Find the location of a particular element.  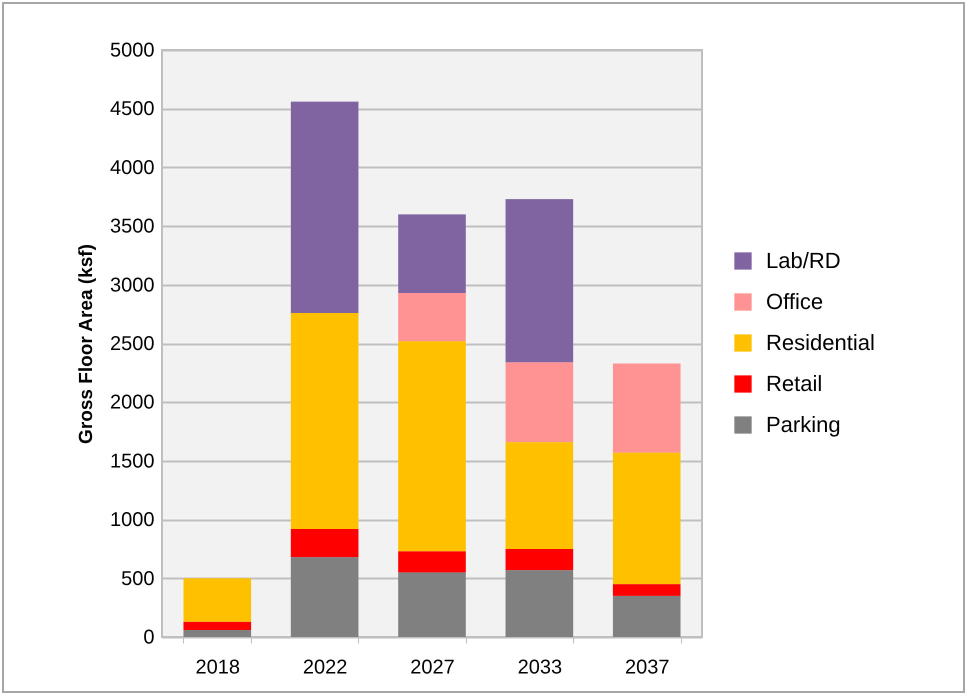

y-tick-label: 0 is located at coordinates (148, 637).